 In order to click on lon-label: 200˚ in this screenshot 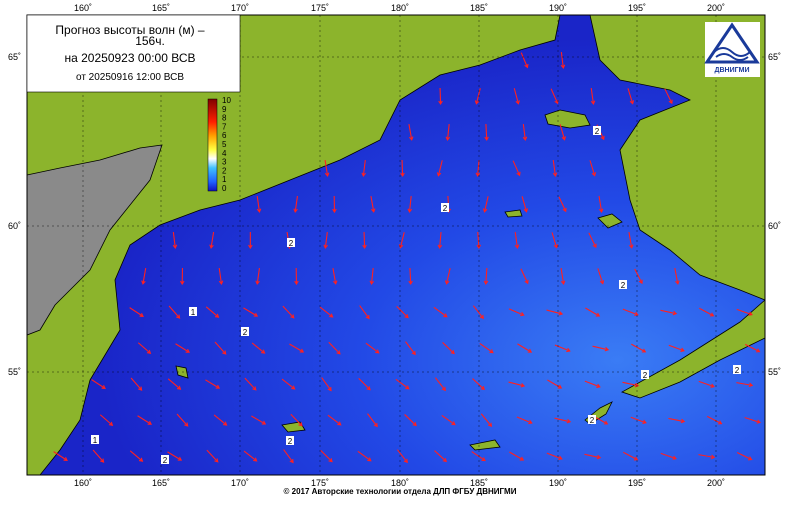, I will do `click(716, 483)`.